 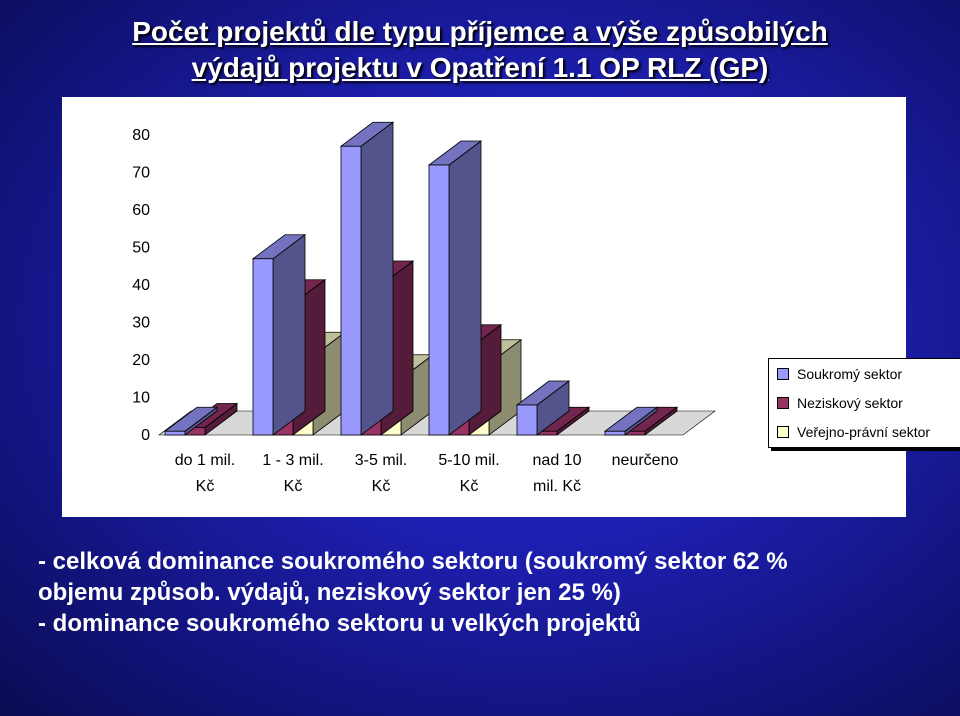 I want to click on y-tick-label-7: 70, so click(x=141, y=173).